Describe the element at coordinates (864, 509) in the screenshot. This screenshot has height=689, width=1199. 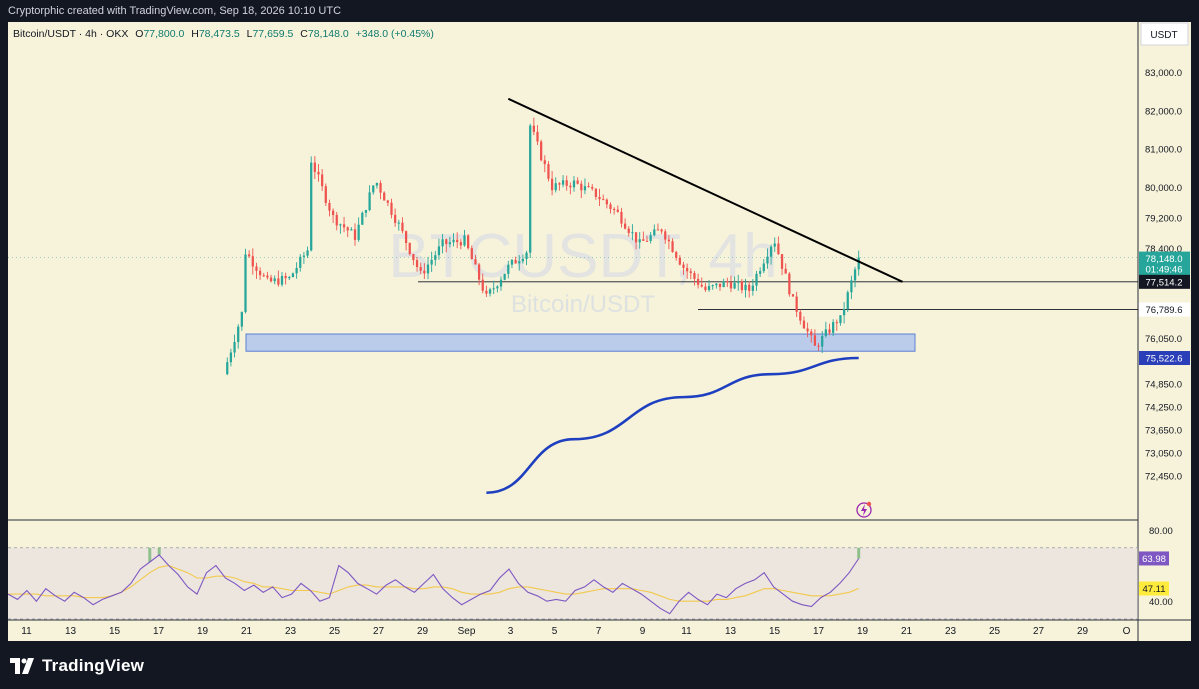
I see `lightning-alert-icon` at that location.